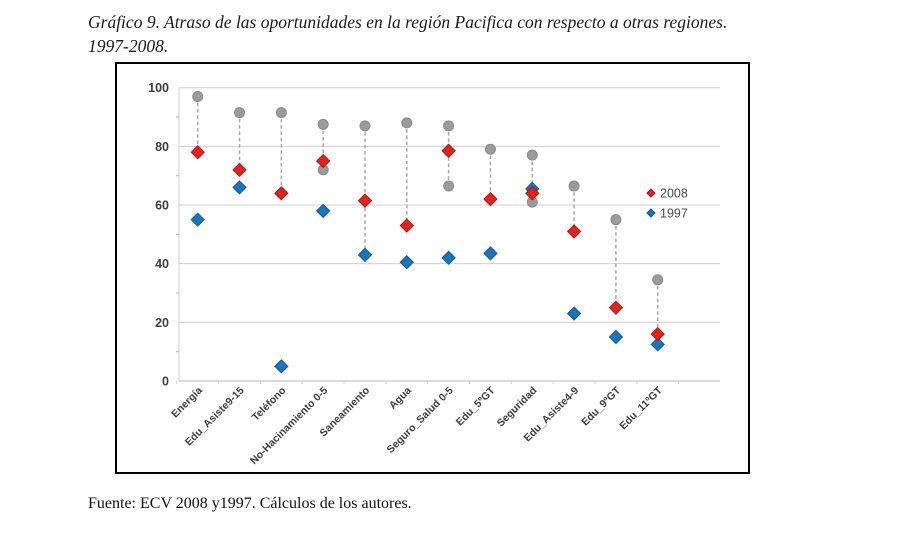  Describe the element at coordinates (158, 88) in the screenshot. I see `y-tick-label-100: 100` at that location.